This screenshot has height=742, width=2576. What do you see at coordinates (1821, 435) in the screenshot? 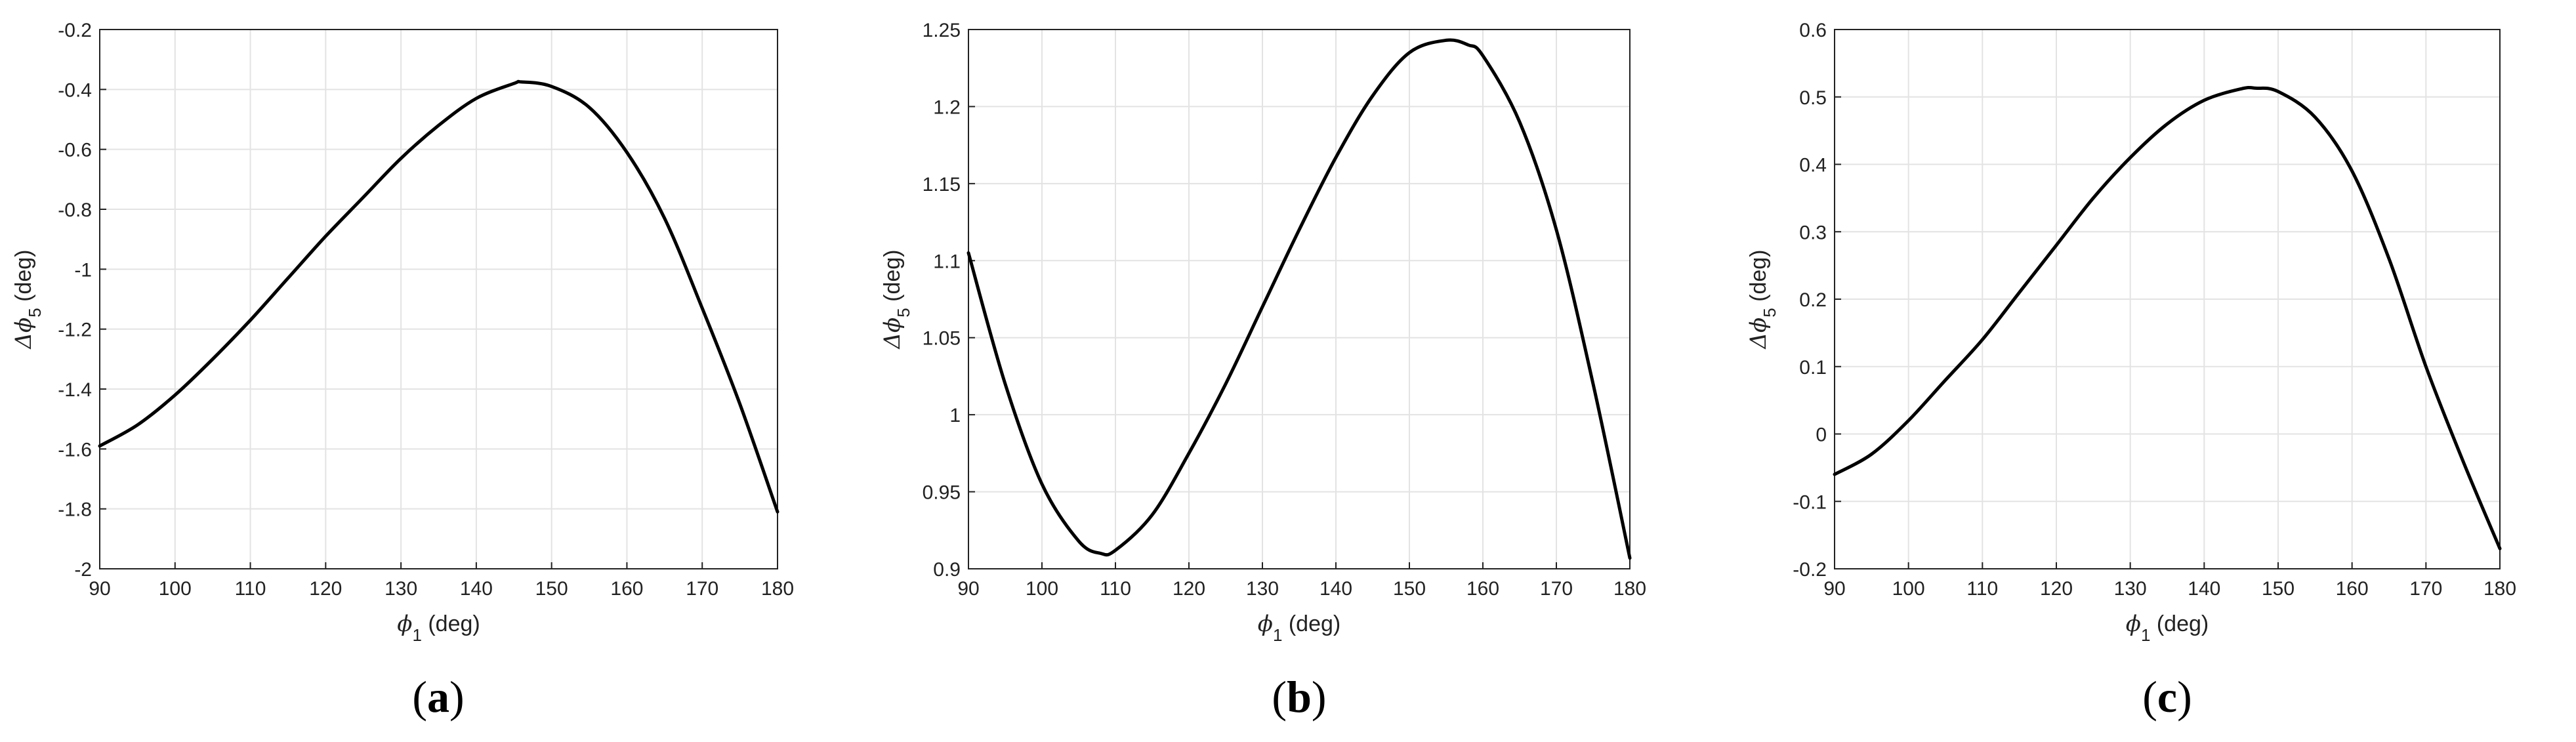
I see `y-tick-label: 0` at bounding box center [1821, 435].